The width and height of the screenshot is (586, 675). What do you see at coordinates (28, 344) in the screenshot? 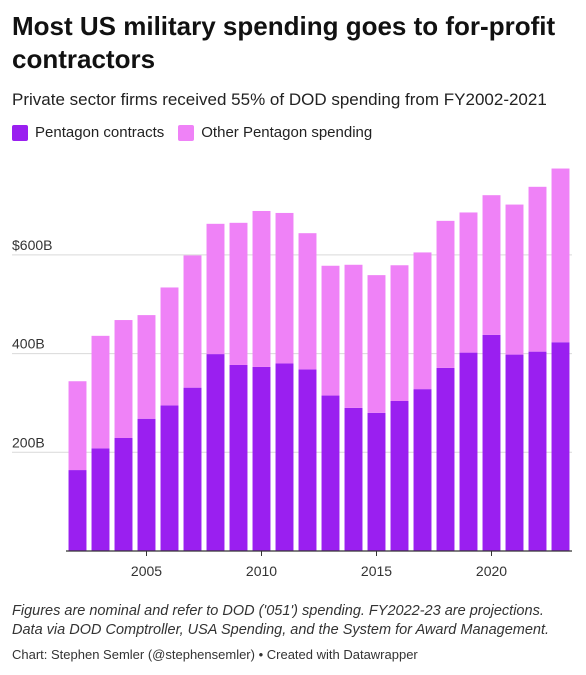
I see `y-tick-label-400: 400B` at bounding box center [28, 344].